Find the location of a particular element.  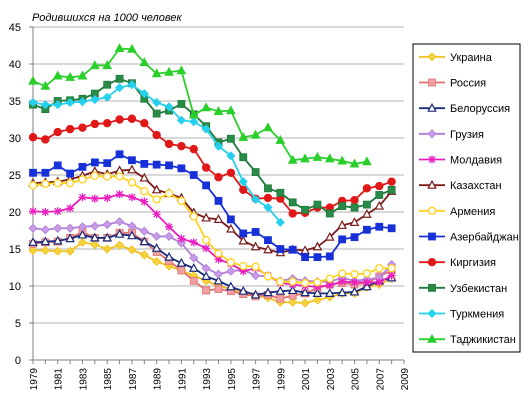

legend-label: Киргизия is located at coordinates (473, 263).